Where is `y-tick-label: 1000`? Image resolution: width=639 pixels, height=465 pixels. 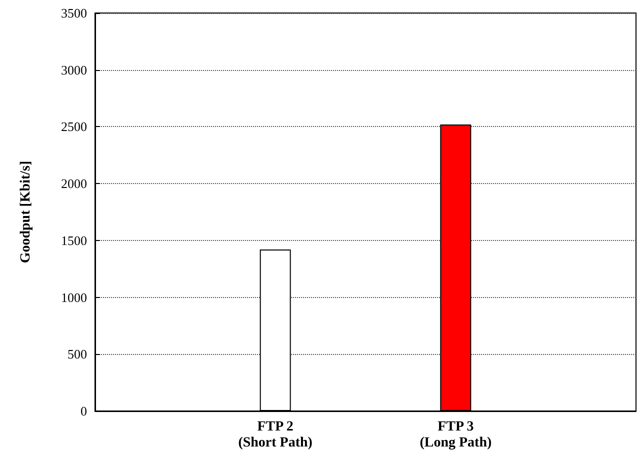
y-tick-label: 1000 is located at coordinates (74, 297).